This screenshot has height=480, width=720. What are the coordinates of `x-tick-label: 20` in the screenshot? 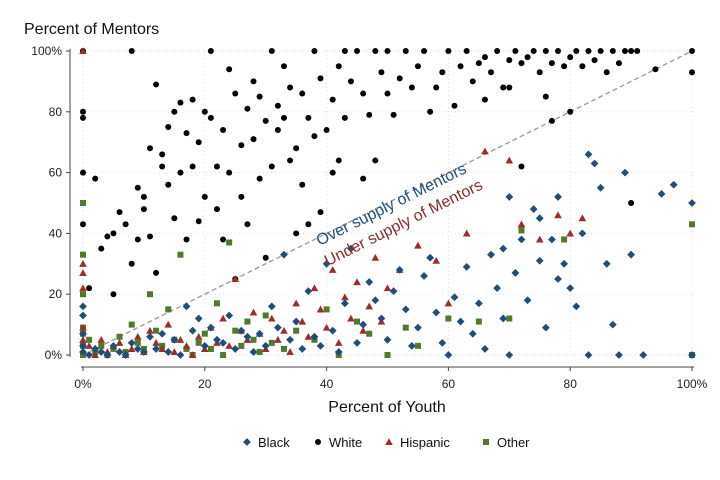 It's located at (205, 384).